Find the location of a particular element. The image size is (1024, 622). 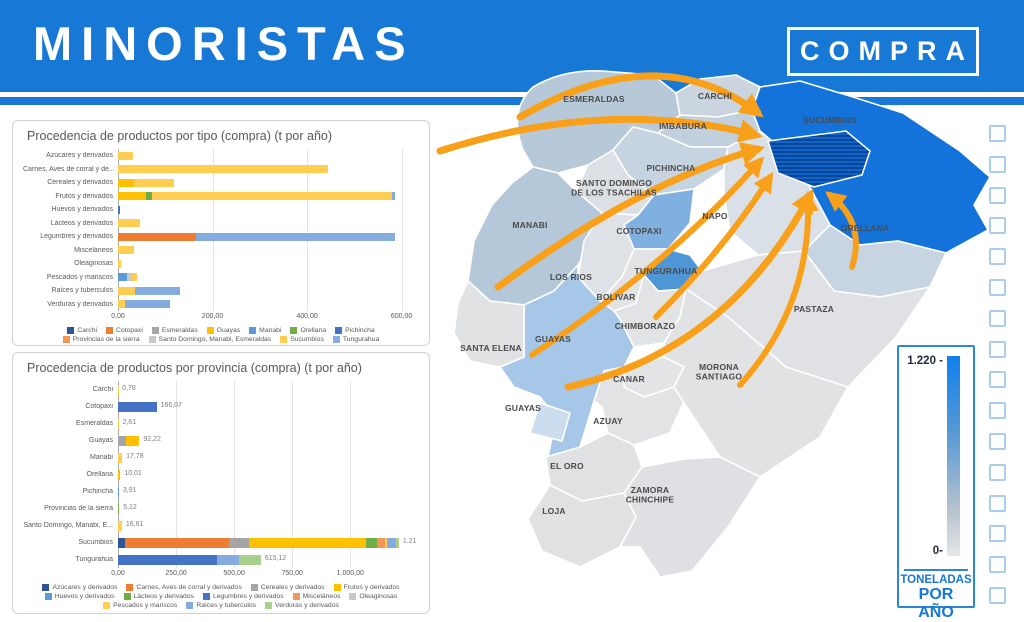

map-label: PICHINCHA is located at coordinates (670, 168).